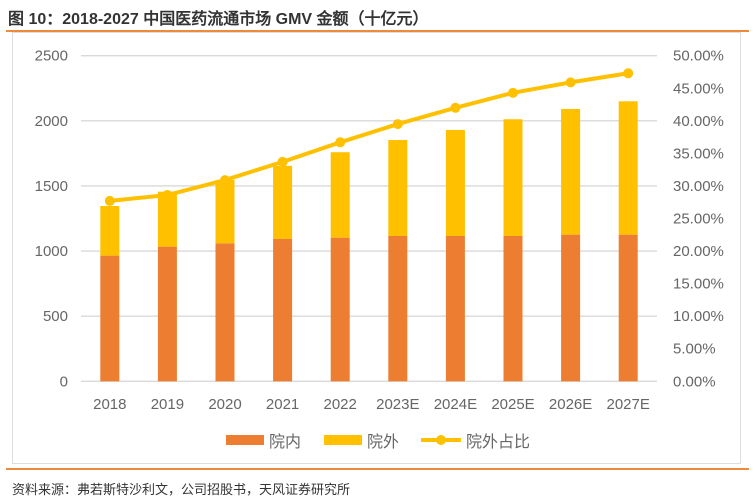  What do you see at coordinates (397, 404) in the screenshot?
I see `x-tick-label: 2023E` at bounding box center [397, 404].